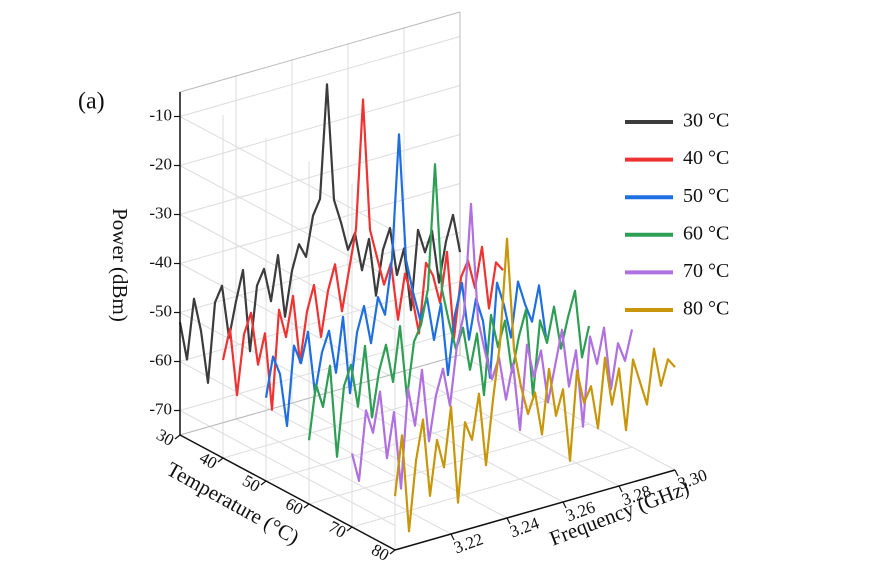 The image size is (883, 581). What do you see at coordinates (380, 552) in the screenshot?
I see `y-tick-label: 80` at bounding box center [380, 552].